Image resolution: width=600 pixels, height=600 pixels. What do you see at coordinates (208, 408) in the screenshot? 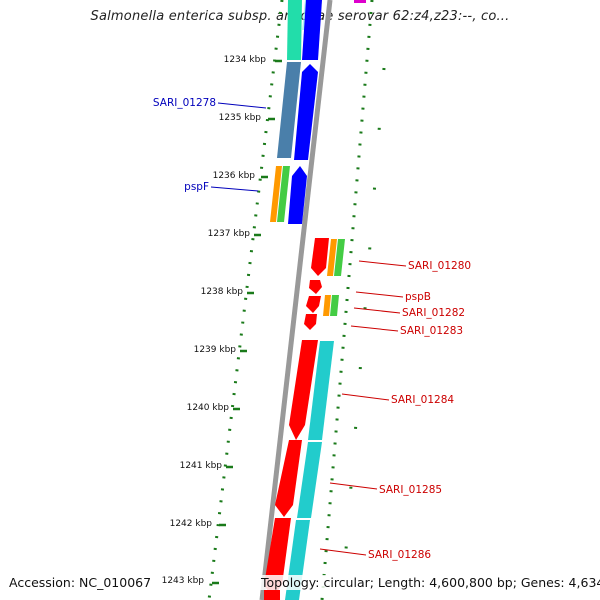
I see `tick-label: 1240 kbp` at bounding box center [208, 408].